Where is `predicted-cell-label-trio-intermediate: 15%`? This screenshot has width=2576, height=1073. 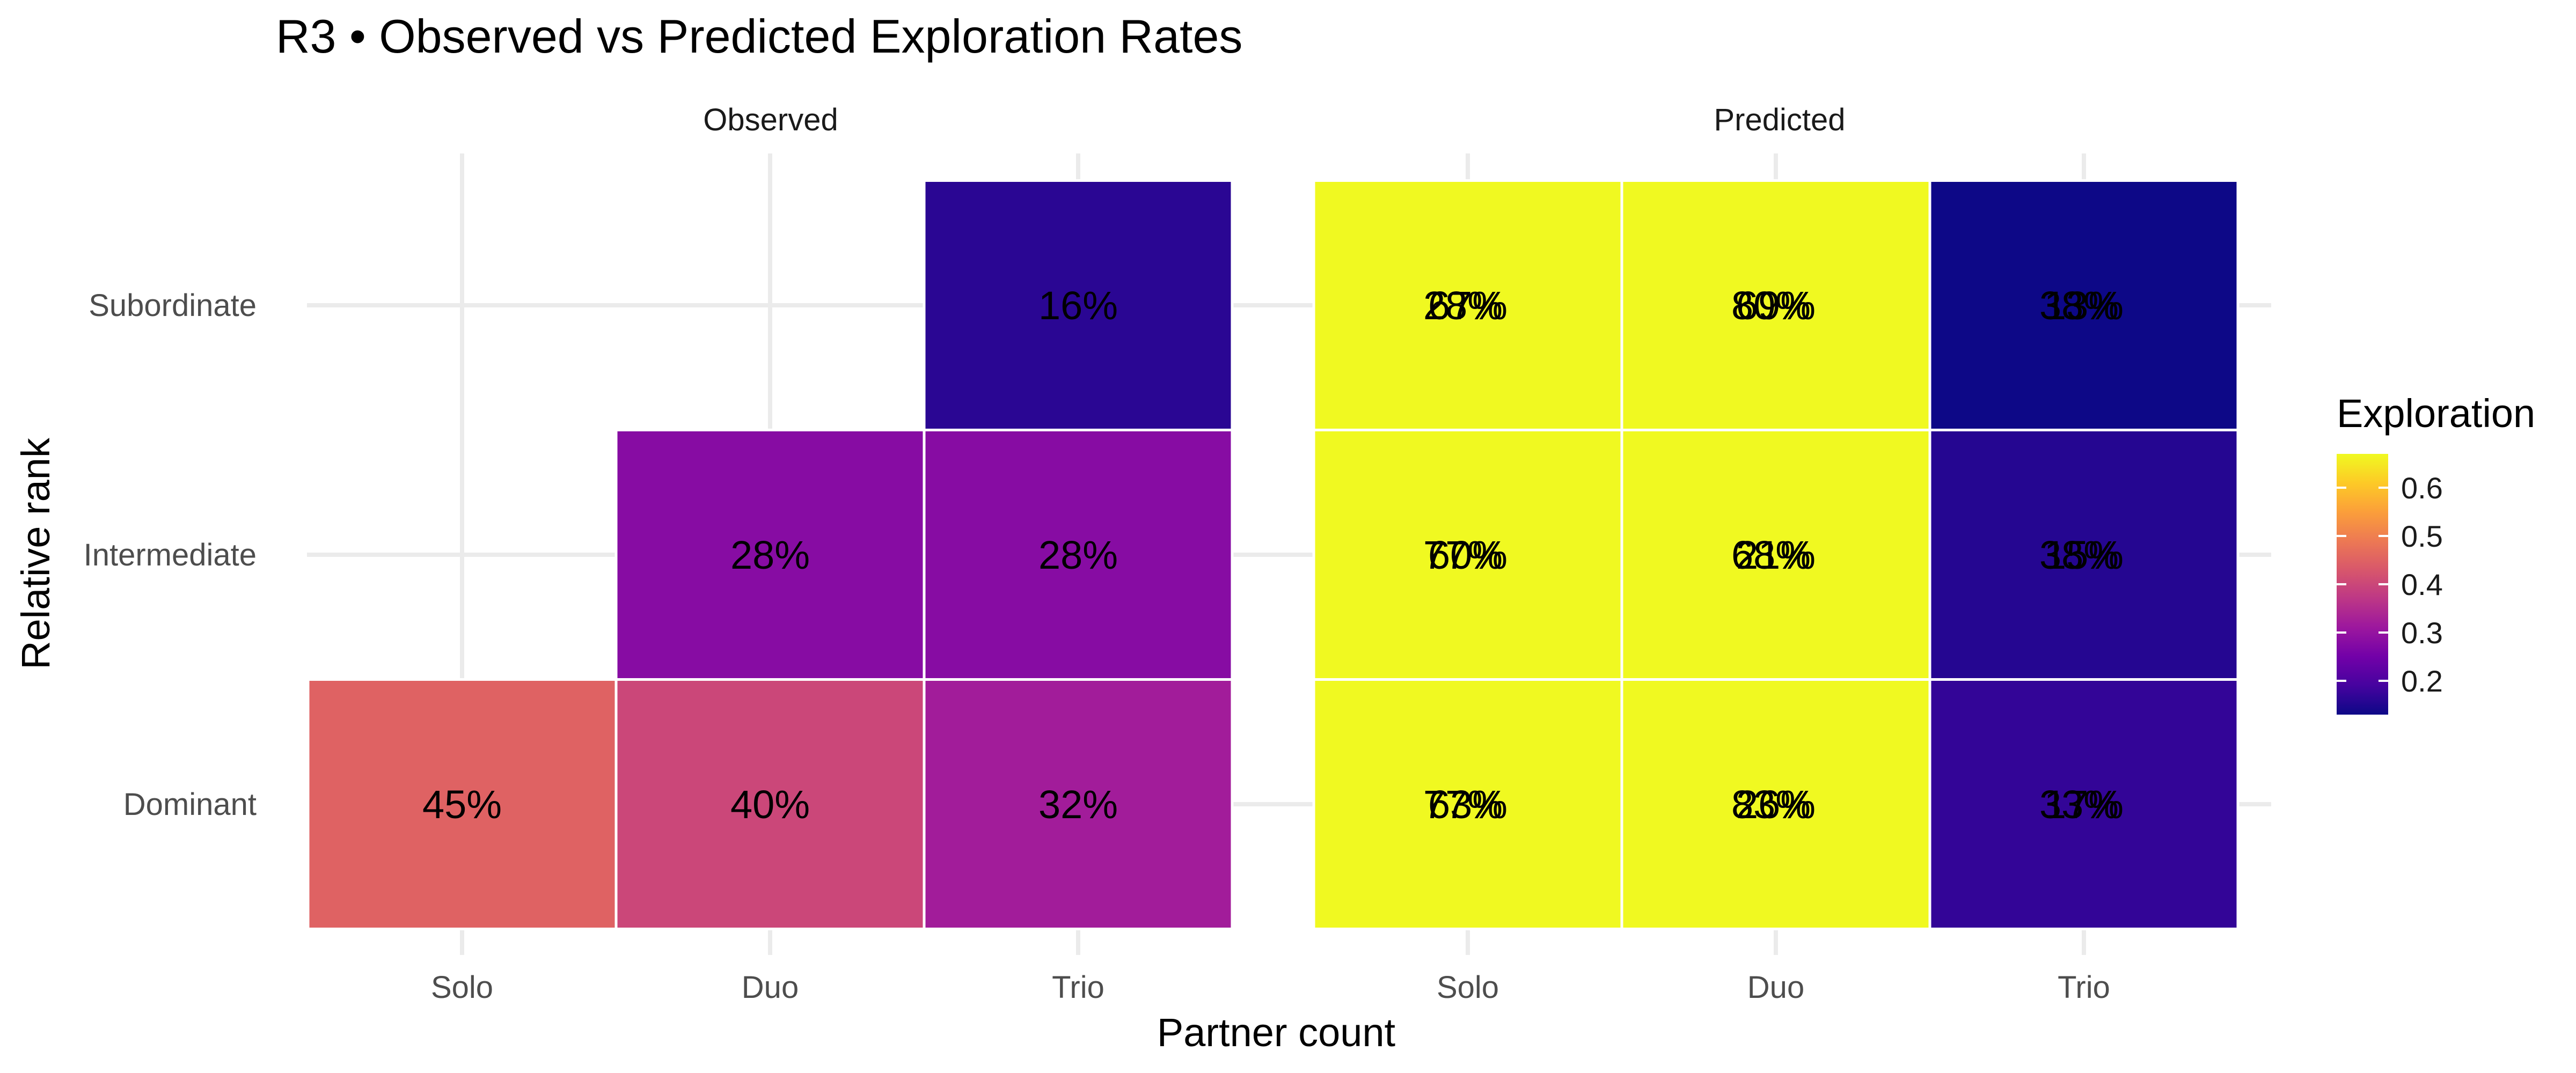
predicted-cell-label-trio-intermediate: 15% is located at coordinates (2084, 555).